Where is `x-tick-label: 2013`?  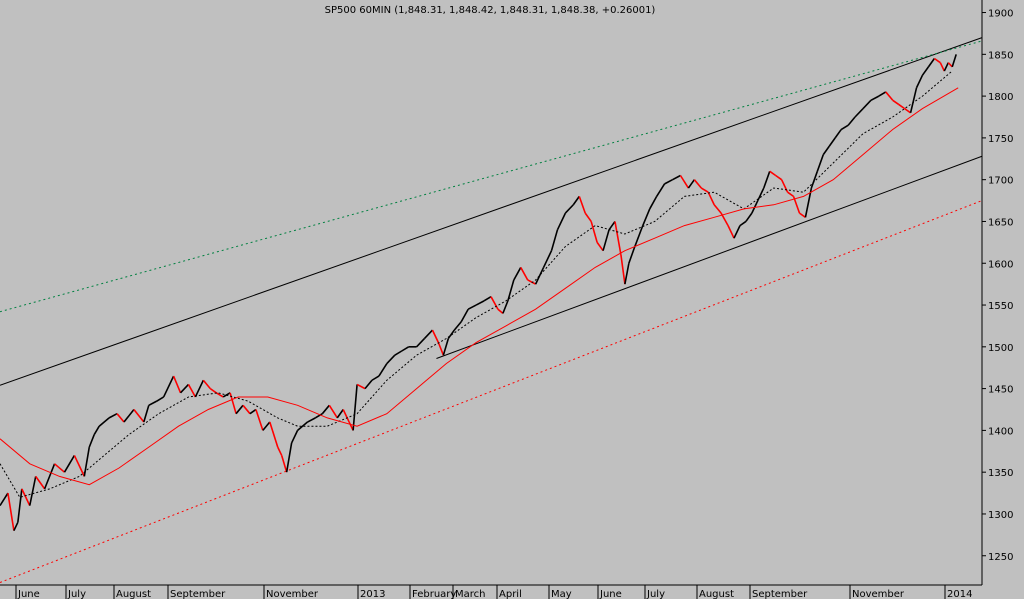 x-tick-label: 2013 is located at coordinates (372, 594).